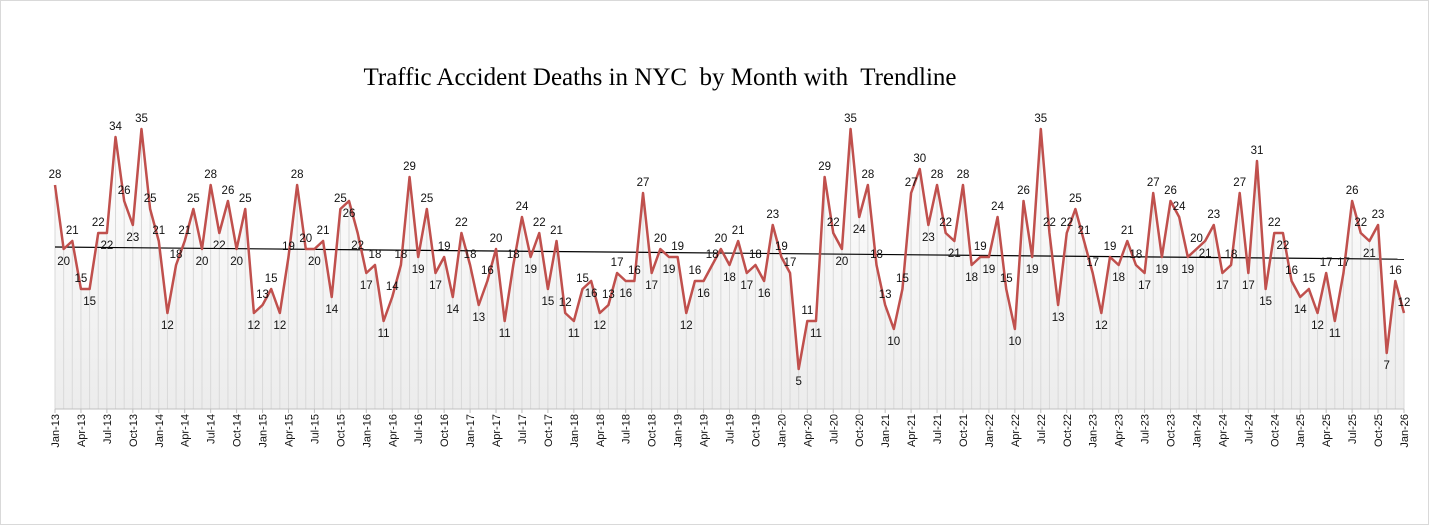 Image resolution: width=1430 pixels, height=526 pixels. Describe the element at coordinates (1014, 342) in the screenshot. I see `data-label: 10` at that location.